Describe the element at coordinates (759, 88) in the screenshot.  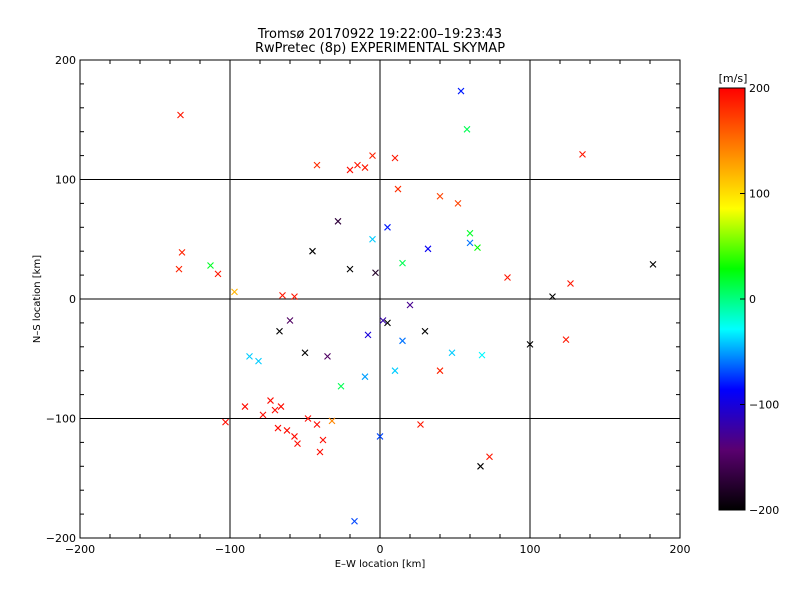
I see `colorbar-tick-label: 200` at that location.